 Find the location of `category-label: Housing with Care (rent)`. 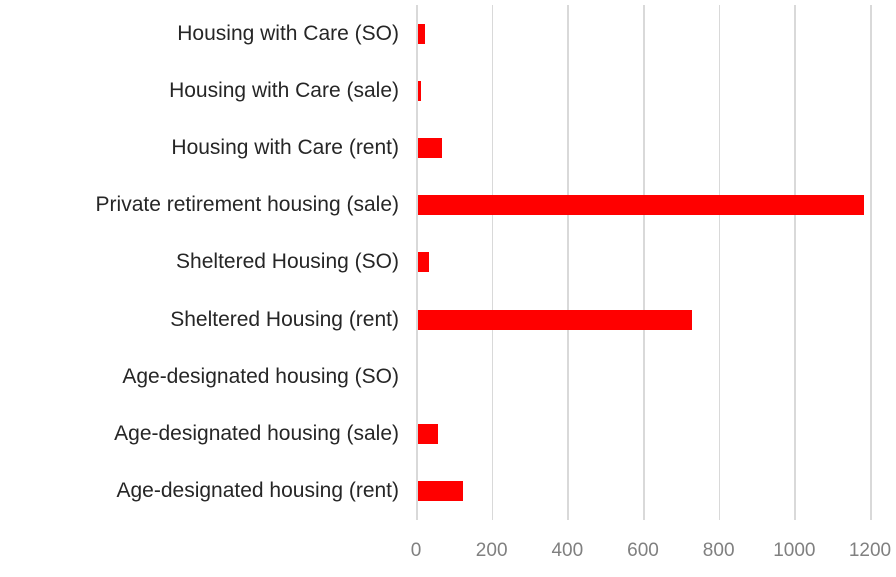

category-label: Housing with Care (rent) is located at coordinates (285, 148).